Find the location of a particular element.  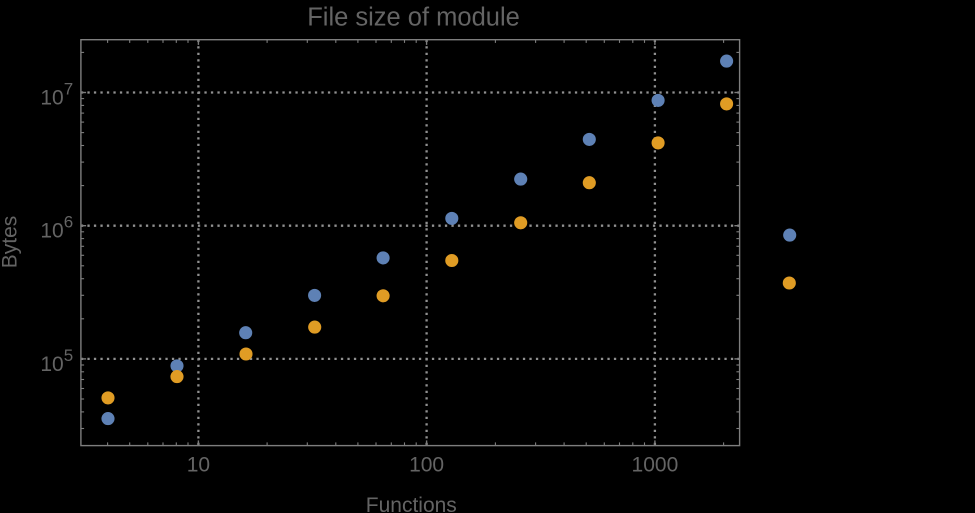

svg-text: Functions is located at coordinates (411, 503).